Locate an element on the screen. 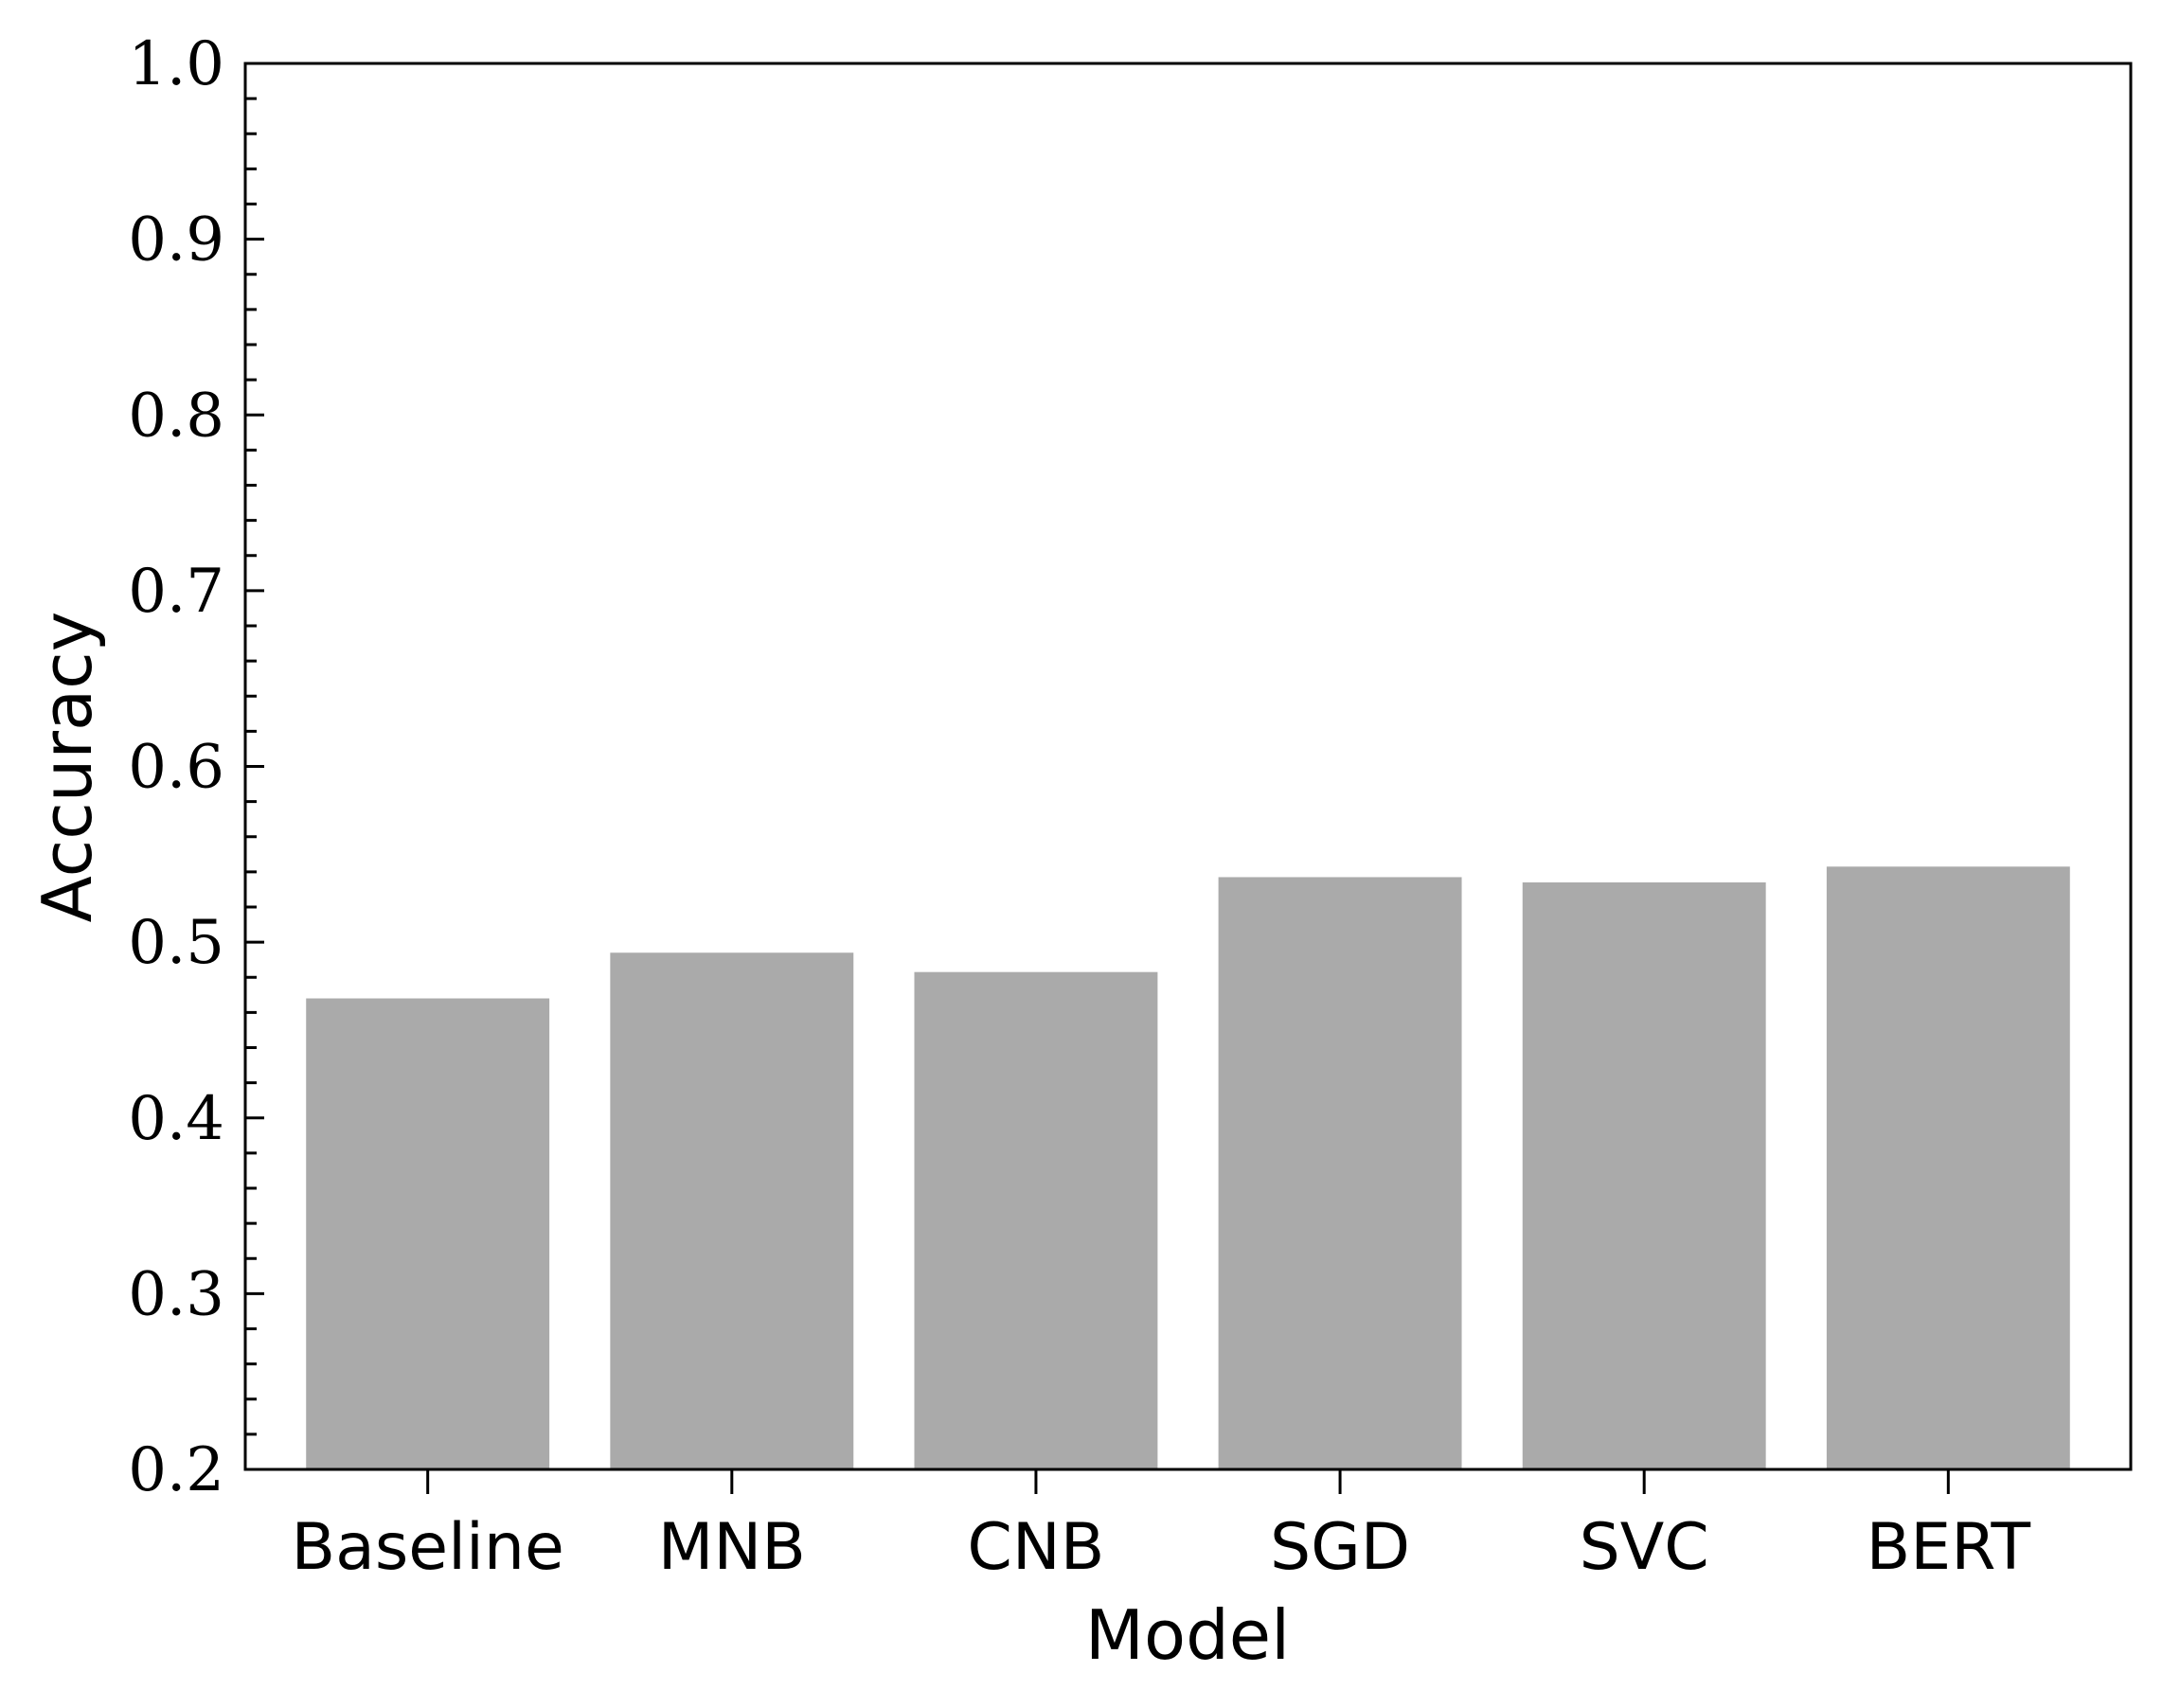  y-tick-label: 1.0 is located at coordinates (176, 64).